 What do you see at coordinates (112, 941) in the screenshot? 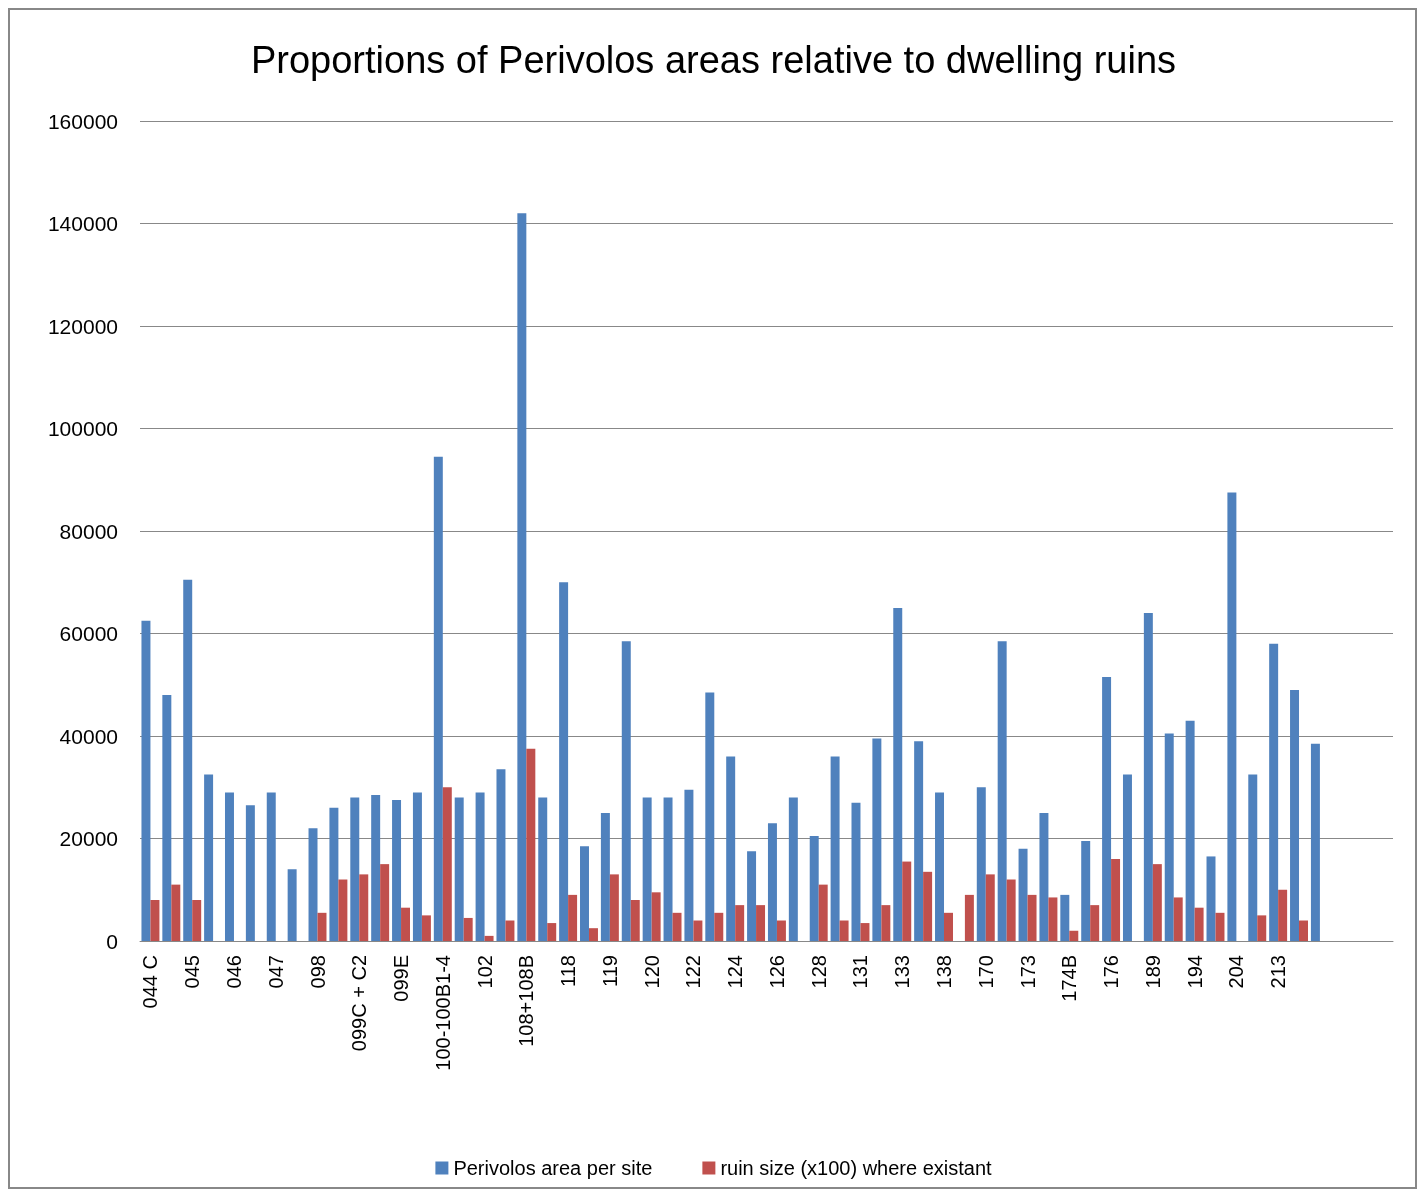
I see `y-tick-label: 0` at bounding box center [112, 941].